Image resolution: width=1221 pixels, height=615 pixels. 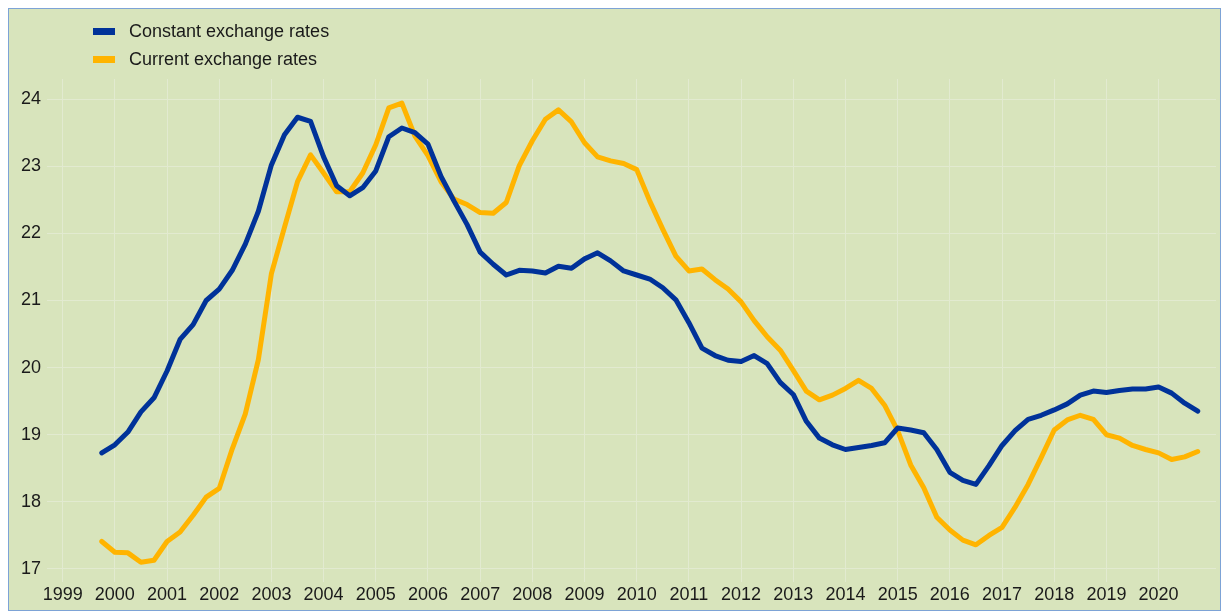 What do you see at coordinates (323, 594) in the screenshot?
I see `x-tick-label: 2004` at bounding box center [323, 594].